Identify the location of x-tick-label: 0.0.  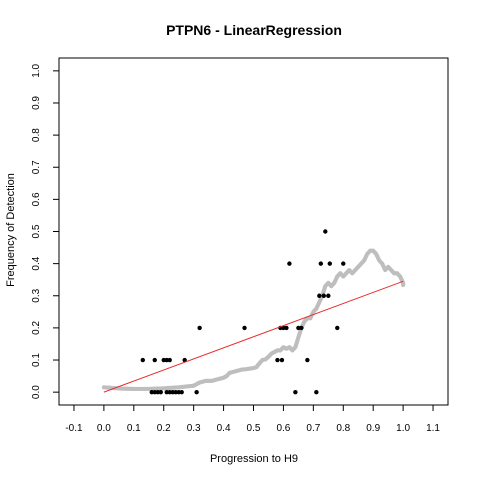
(104, 428).